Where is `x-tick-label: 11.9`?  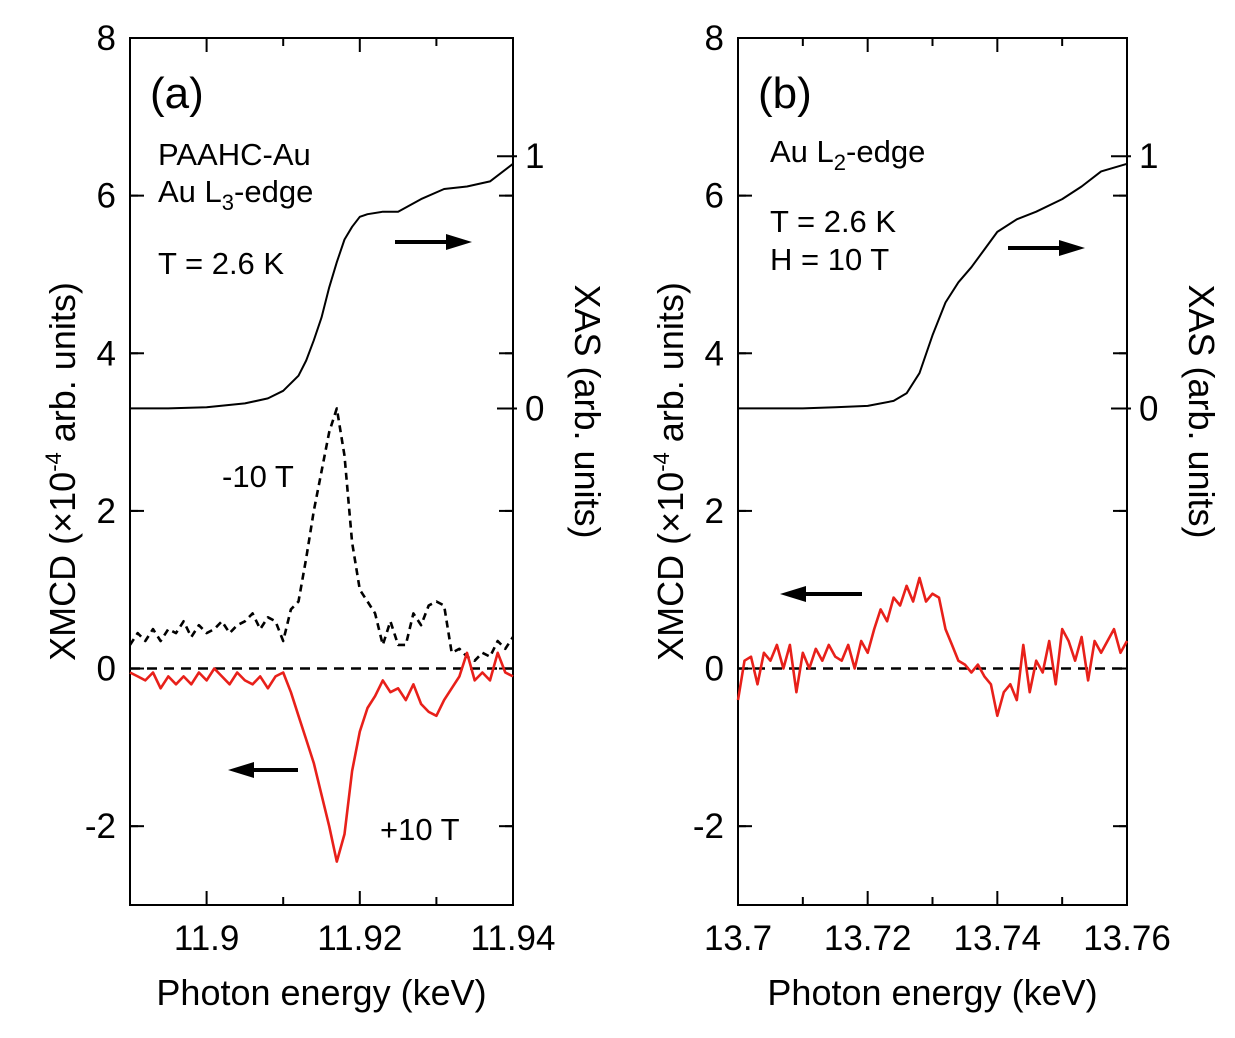 x-tick-label: 11.9 is located at coordinates (207, 938).